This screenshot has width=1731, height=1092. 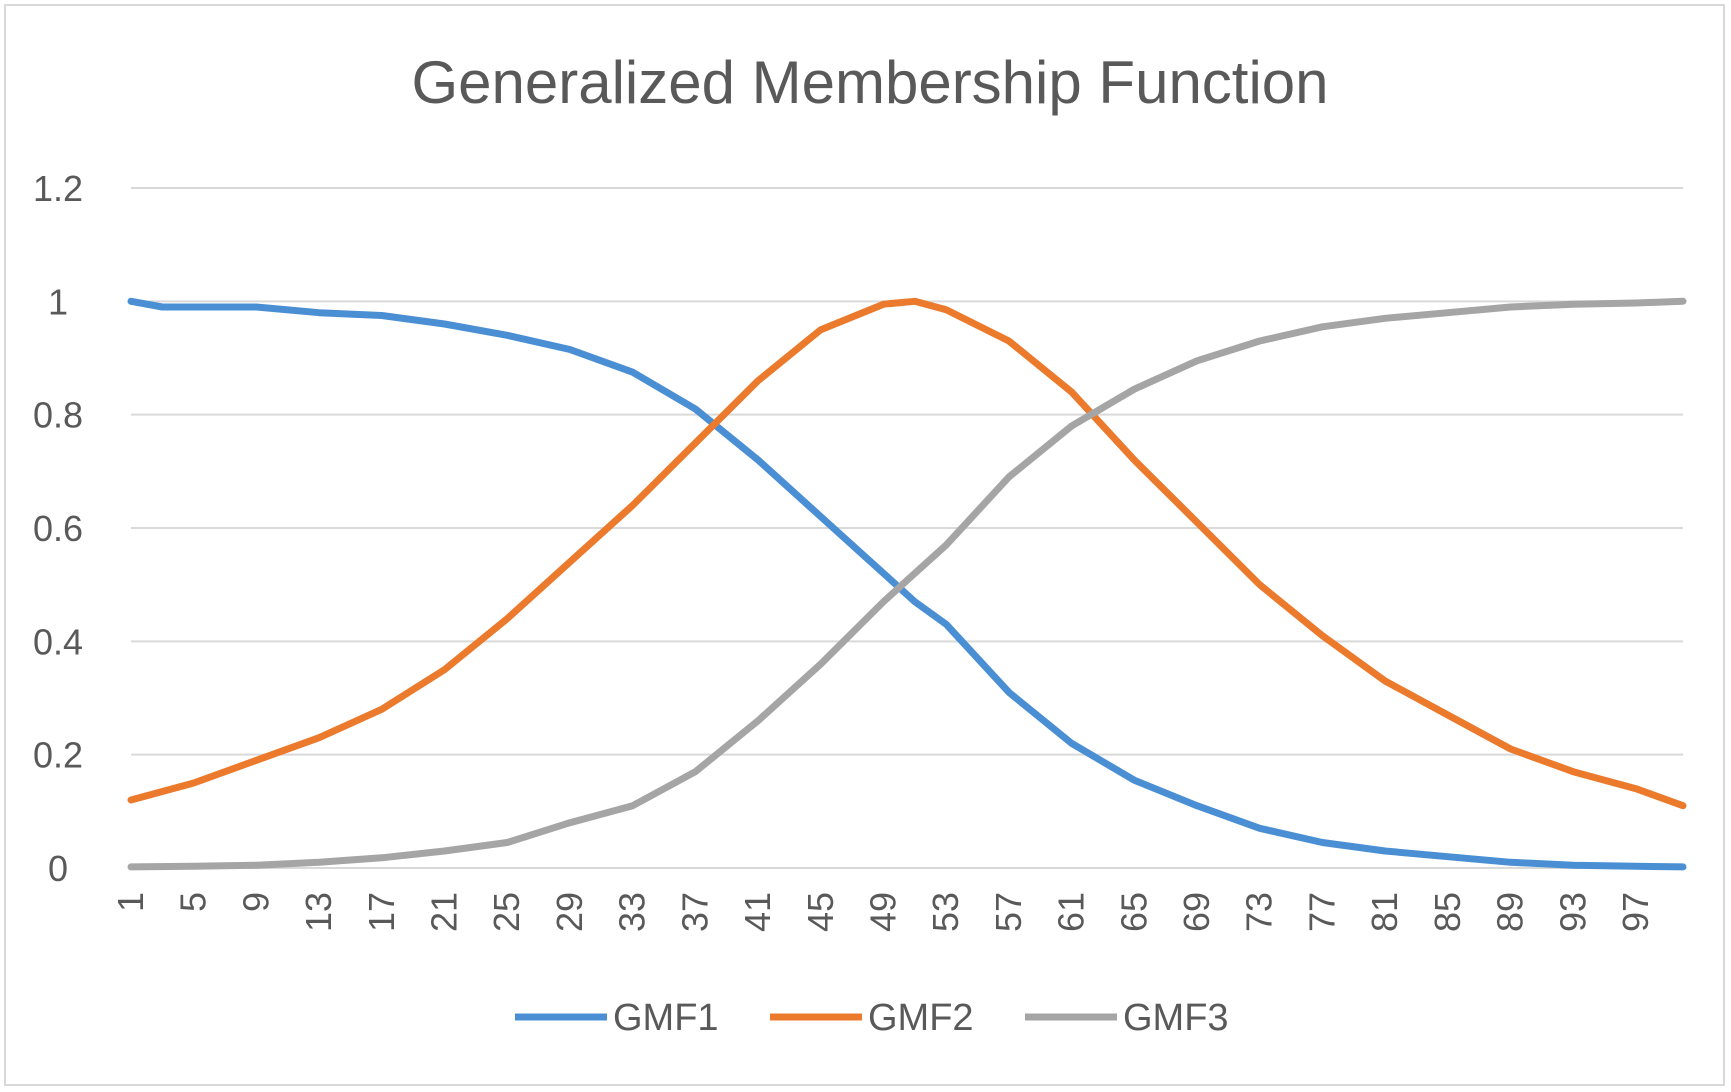 I want to click on x-tick-label: 57, so click(x=1008, y=912).